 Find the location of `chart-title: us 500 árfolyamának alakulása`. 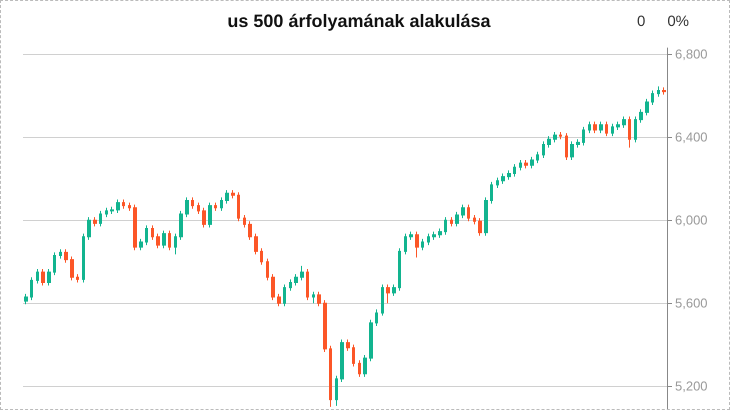

chart-title: us 500 árfolyamának alakulása is located at coordinates (359, 21).